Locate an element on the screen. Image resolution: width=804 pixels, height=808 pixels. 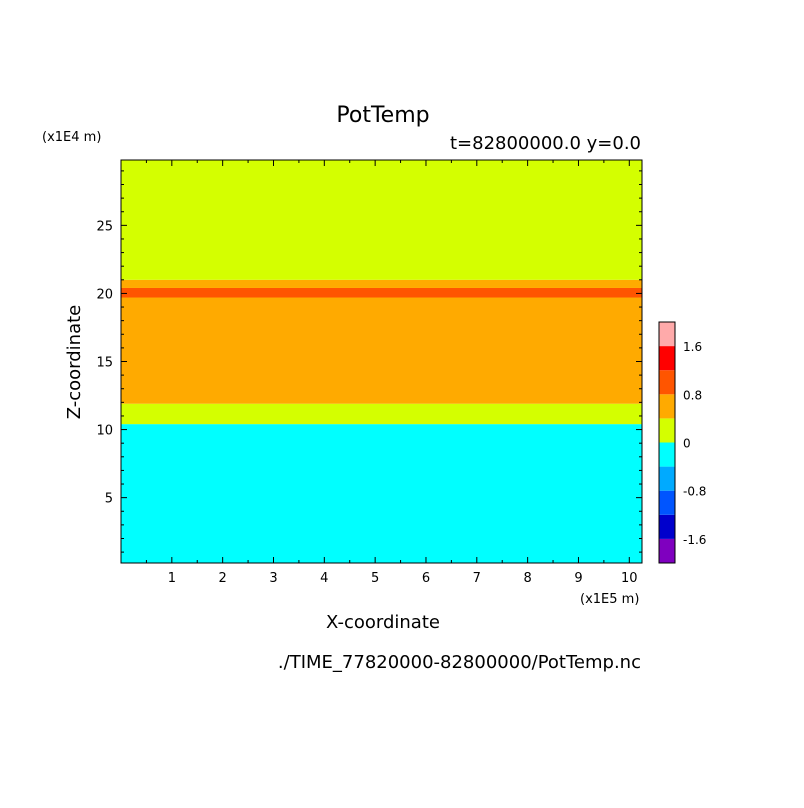
x-tick-label-3: 3 is located at coordinates (273, 578).